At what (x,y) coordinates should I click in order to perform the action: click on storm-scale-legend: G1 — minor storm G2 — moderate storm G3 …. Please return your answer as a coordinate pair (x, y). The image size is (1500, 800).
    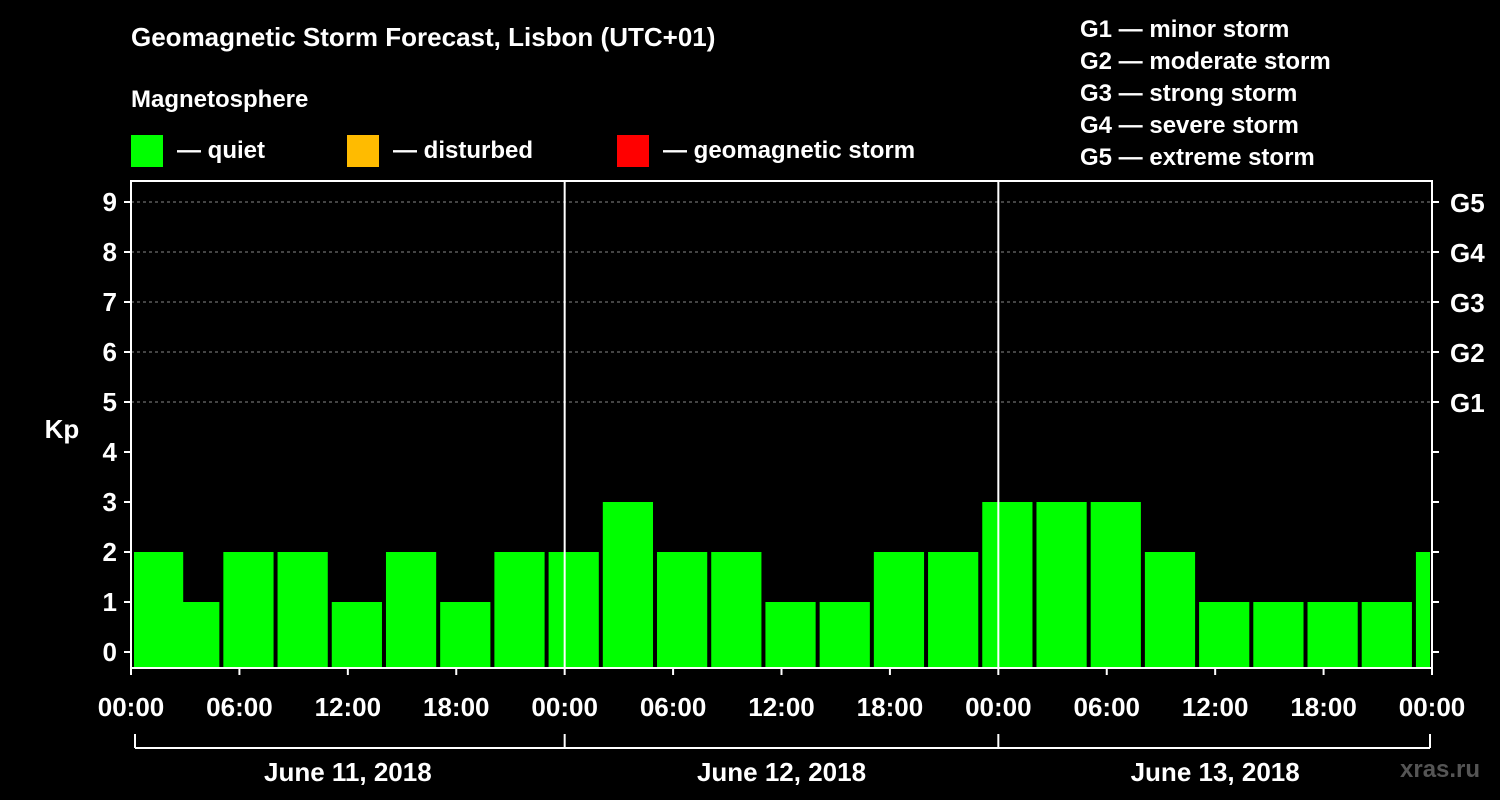
    Looking at the image, I should click on (1205, 94).